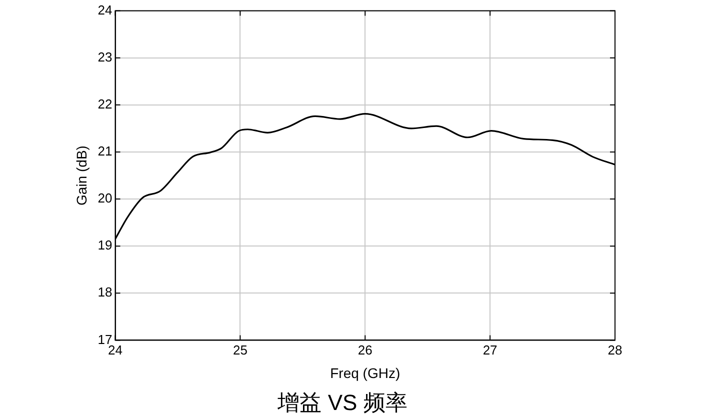  What do you see at coordinates (240, 350) in the screenshot?
I see `x-tick-label: 25` at bounding box center [240, 350].